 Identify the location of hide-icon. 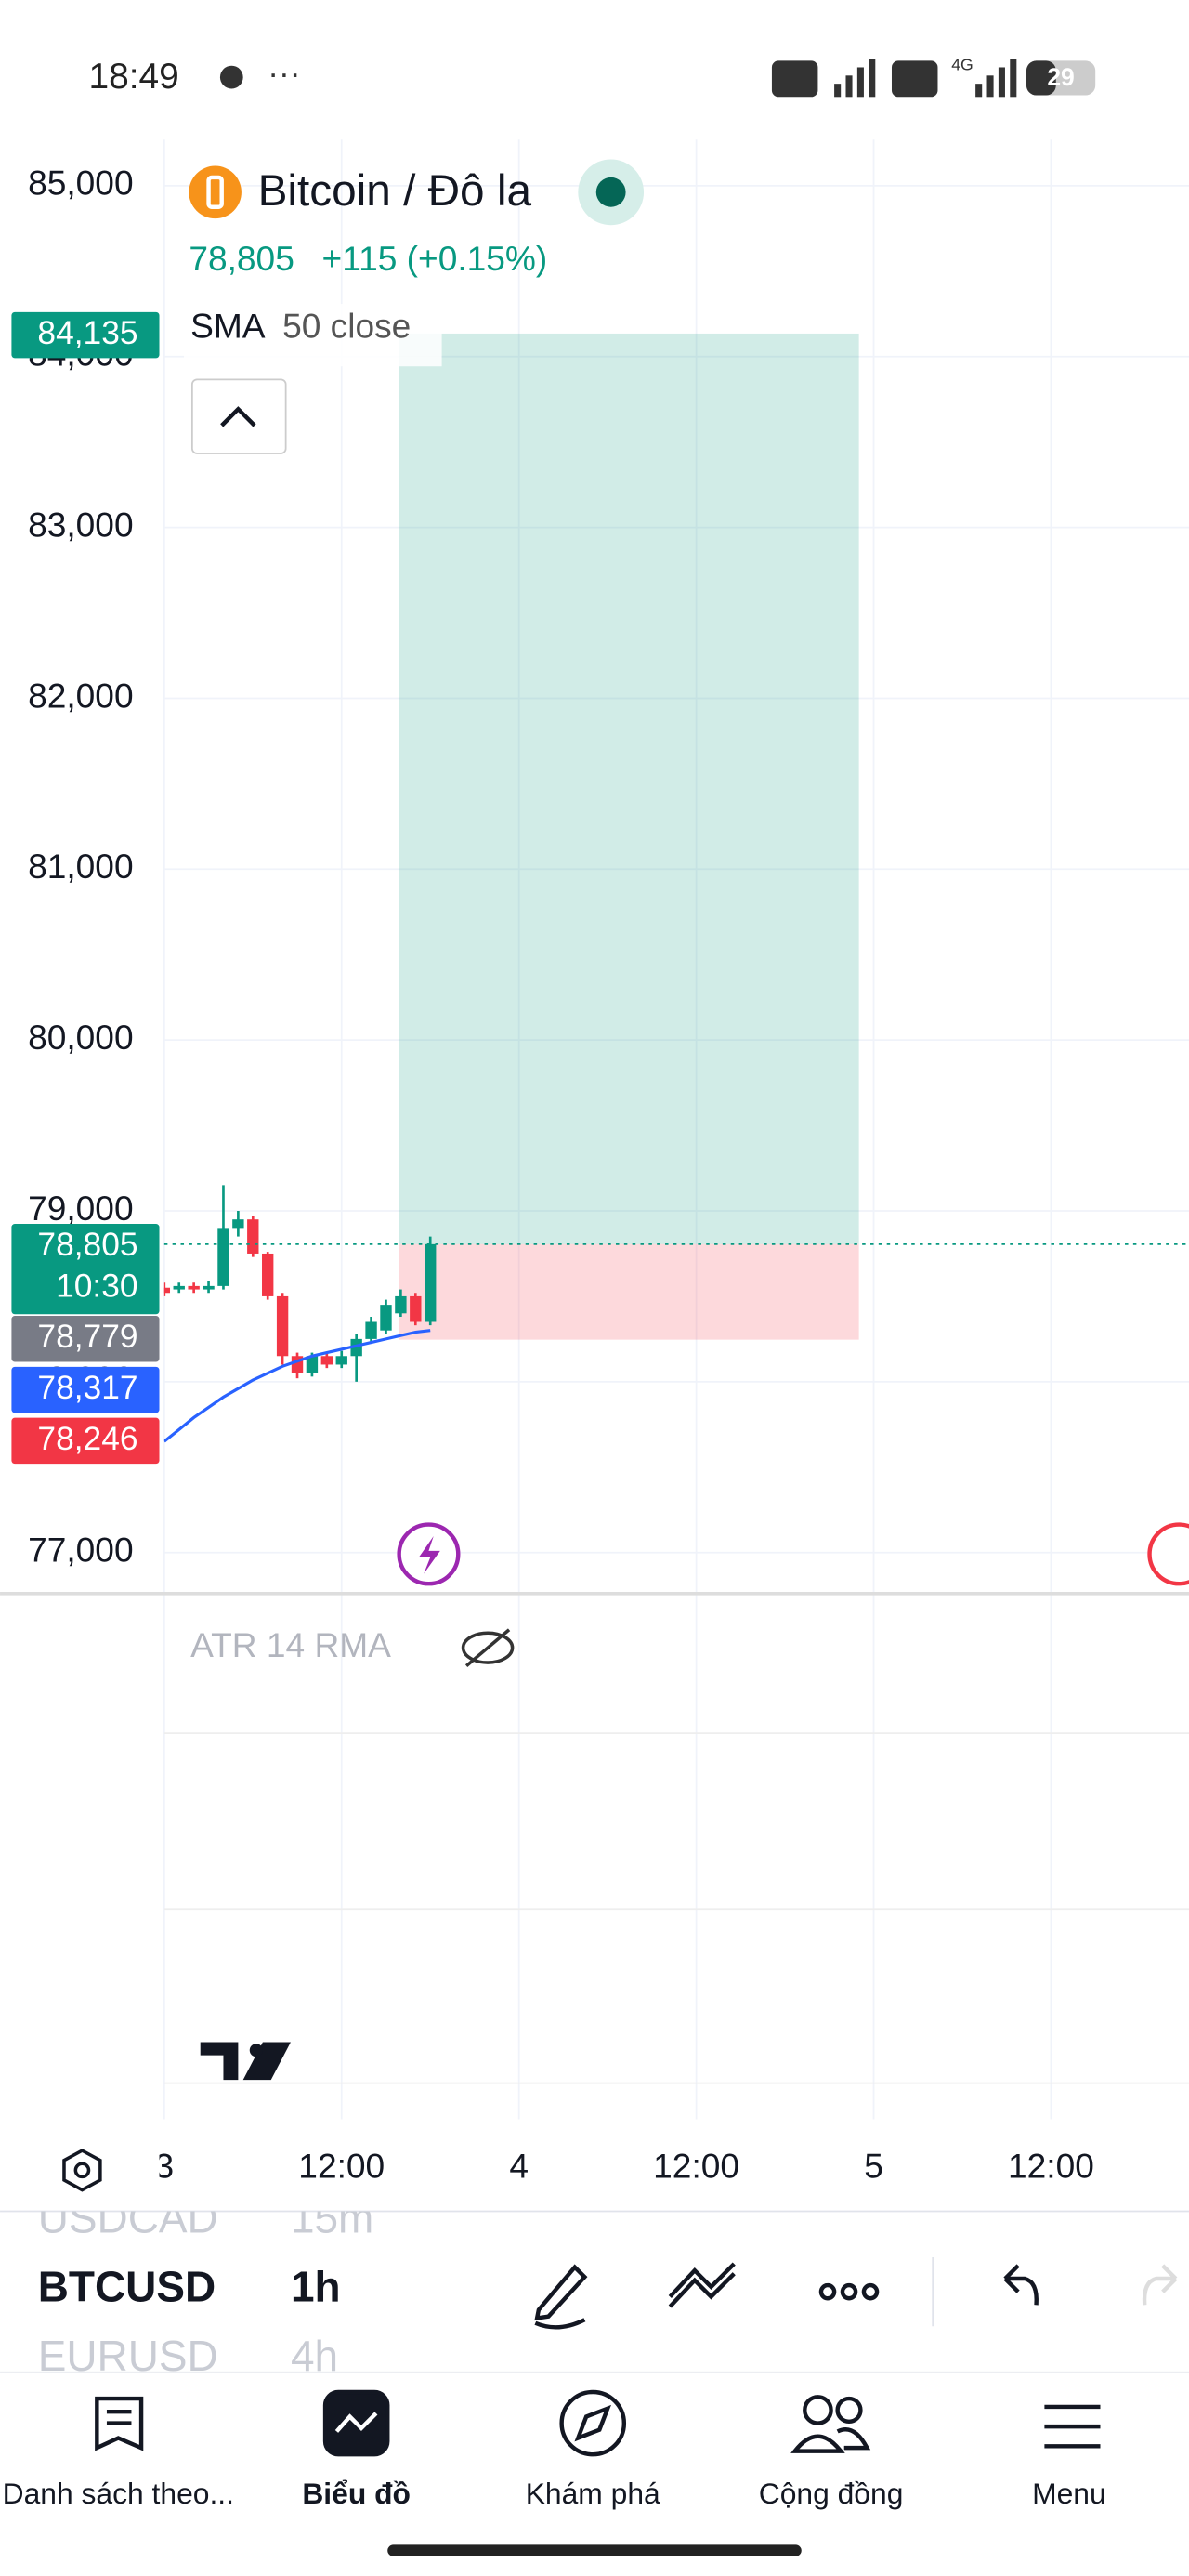
(488, 1647).